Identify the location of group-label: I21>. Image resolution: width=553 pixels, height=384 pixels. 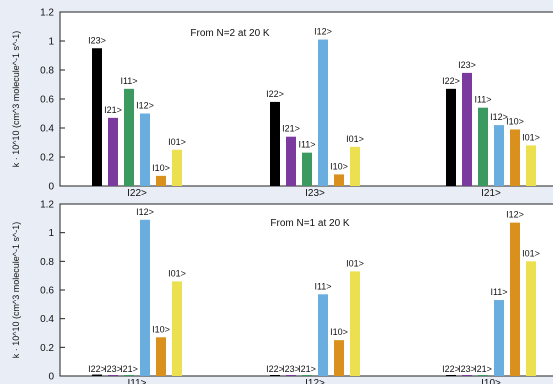
(491, 193).